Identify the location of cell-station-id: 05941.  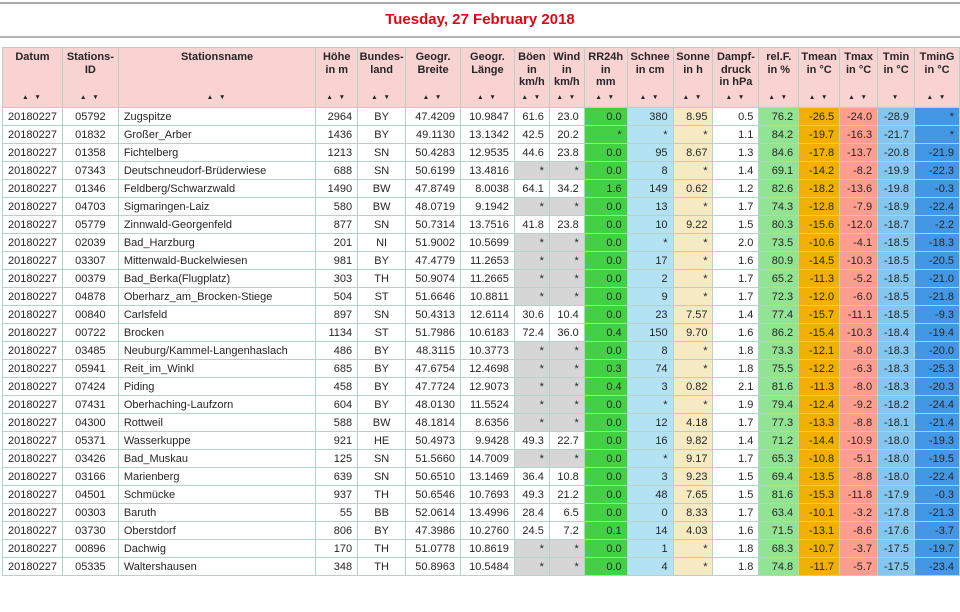
(90, 368).